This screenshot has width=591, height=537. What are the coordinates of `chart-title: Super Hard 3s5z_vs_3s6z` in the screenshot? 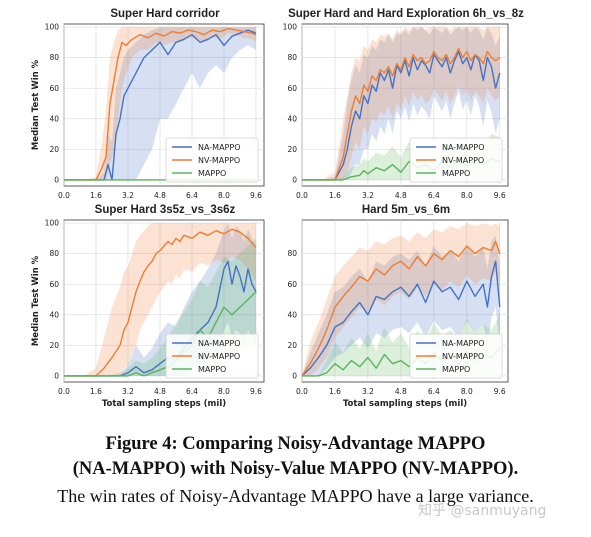 It's located at (165, 210).